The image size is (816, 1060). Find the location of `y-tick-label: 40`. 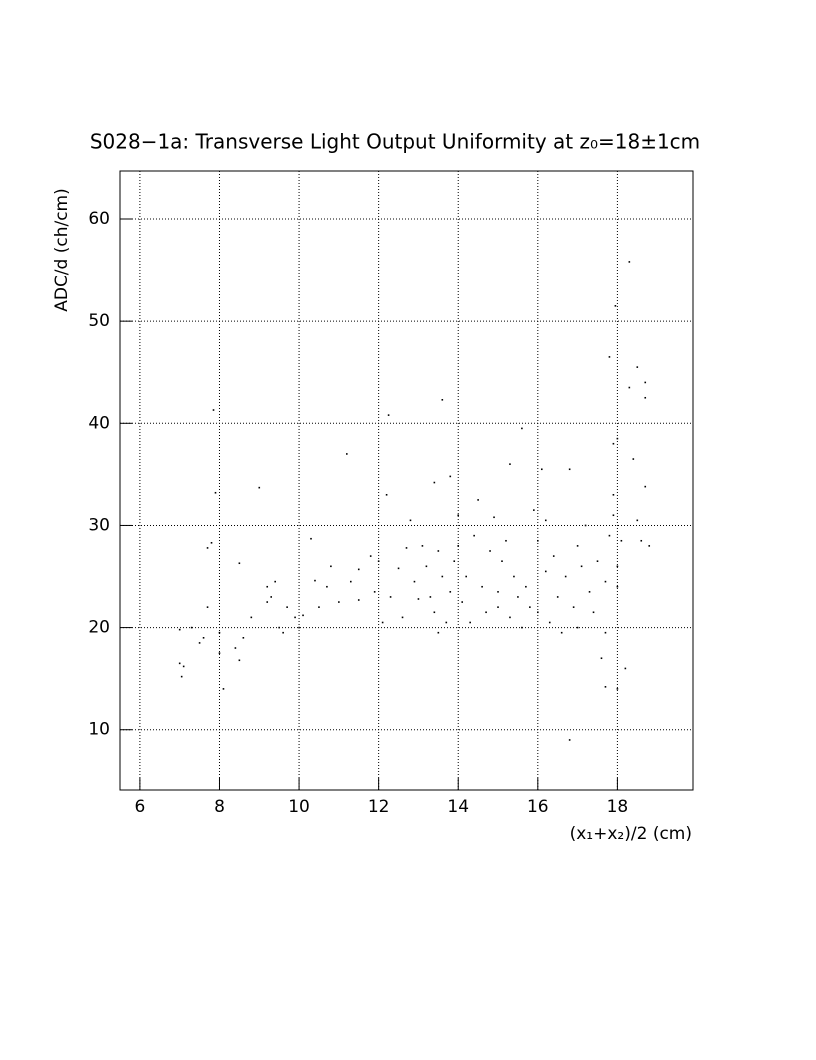

y-tick-label: 40 is located at coordinates (99, 423).